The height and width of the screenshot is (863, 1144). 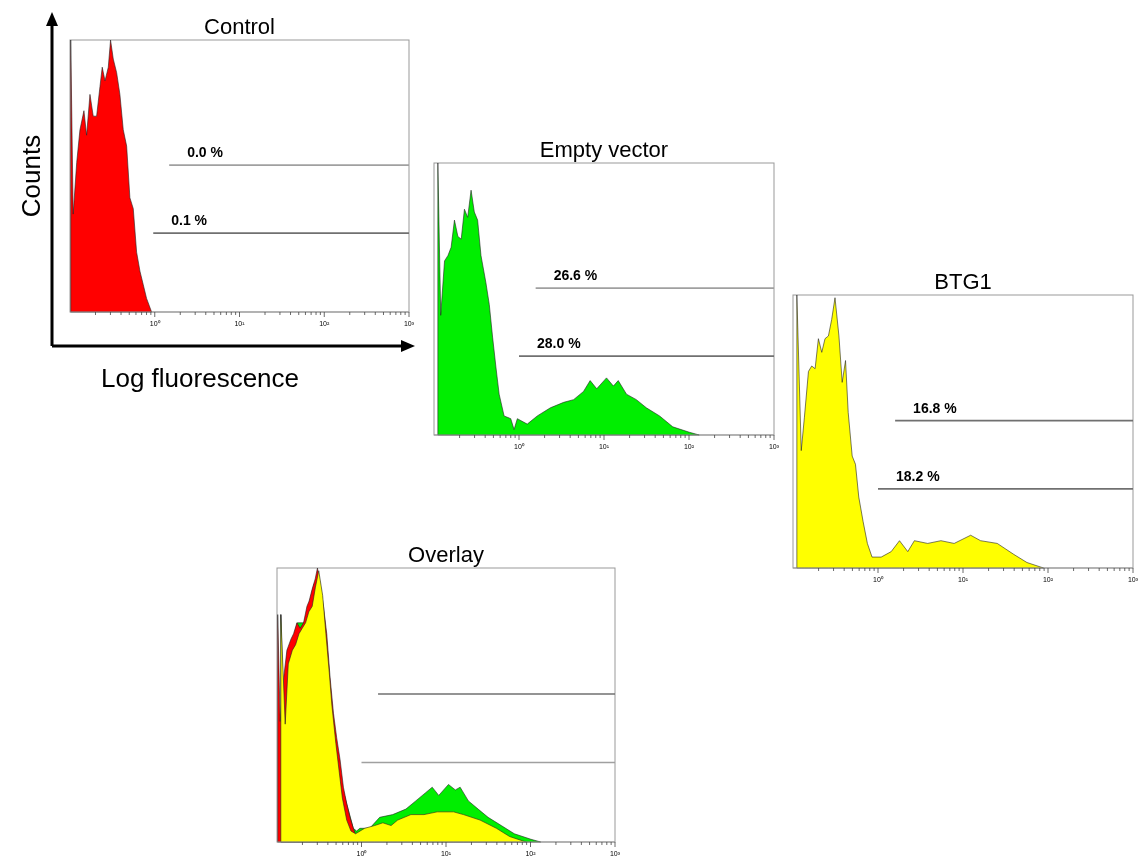 What do you see at coordinates (575, 275) in the screenshot?
I see `annotation: 26.6 %` at bounding box center [575, 275].